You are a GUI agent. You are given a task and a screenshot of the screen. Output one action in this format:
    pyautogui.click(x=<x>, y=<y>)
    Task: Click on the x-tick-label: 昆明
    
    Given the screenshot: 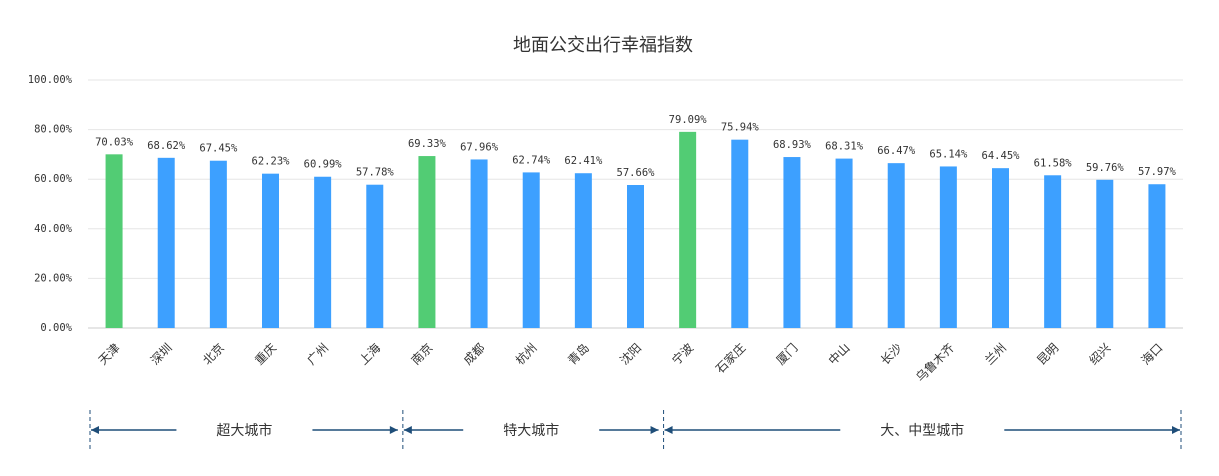 What is the action you would take?
    pyautogui.click(x=1047, y=354)
    